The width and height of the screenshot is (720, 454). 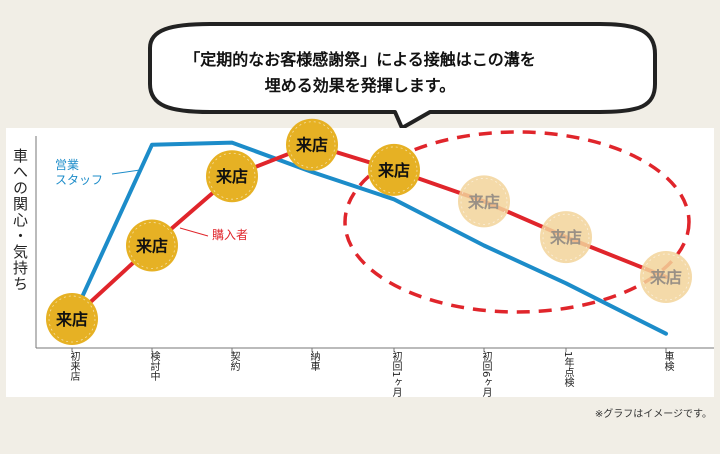 I want to click on x-tick-label-6: 1年点検, so click(x=567, y=369).